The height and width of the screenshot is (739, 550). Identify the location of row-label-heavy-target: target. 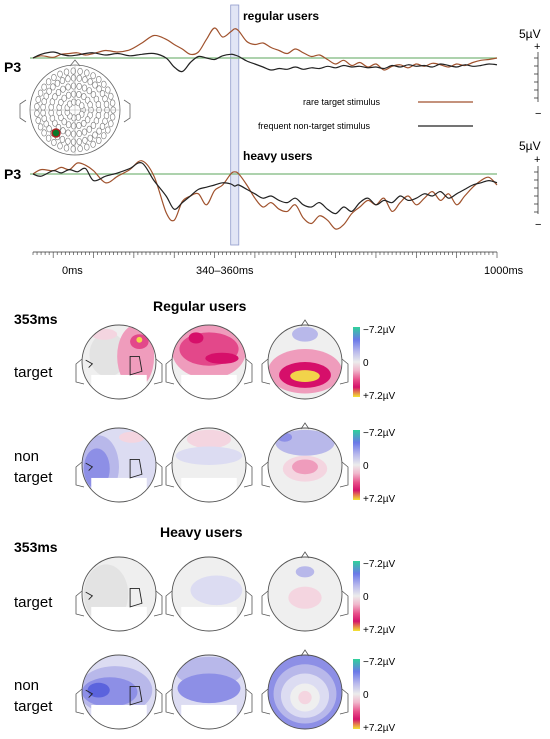
(33, 602).